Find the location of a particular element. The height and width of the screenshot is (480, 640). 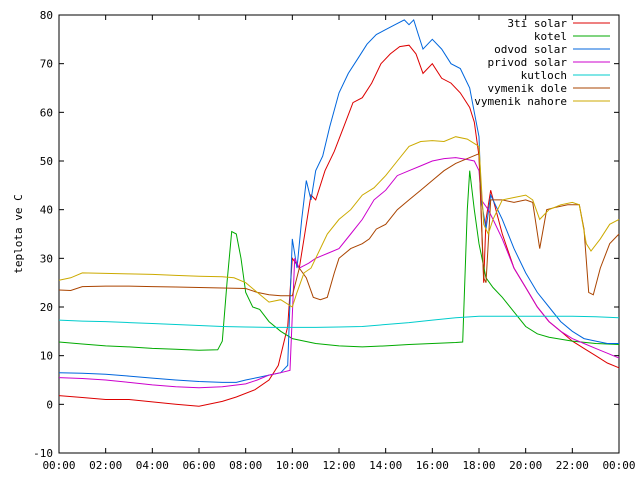

y-tick-label: 20 is located at coordinates (46, 307).